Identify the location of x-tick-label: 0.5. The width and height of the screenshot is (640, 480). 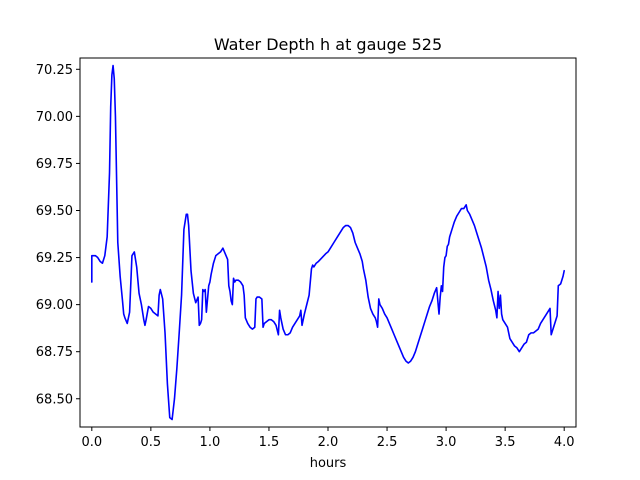
(151, 442).